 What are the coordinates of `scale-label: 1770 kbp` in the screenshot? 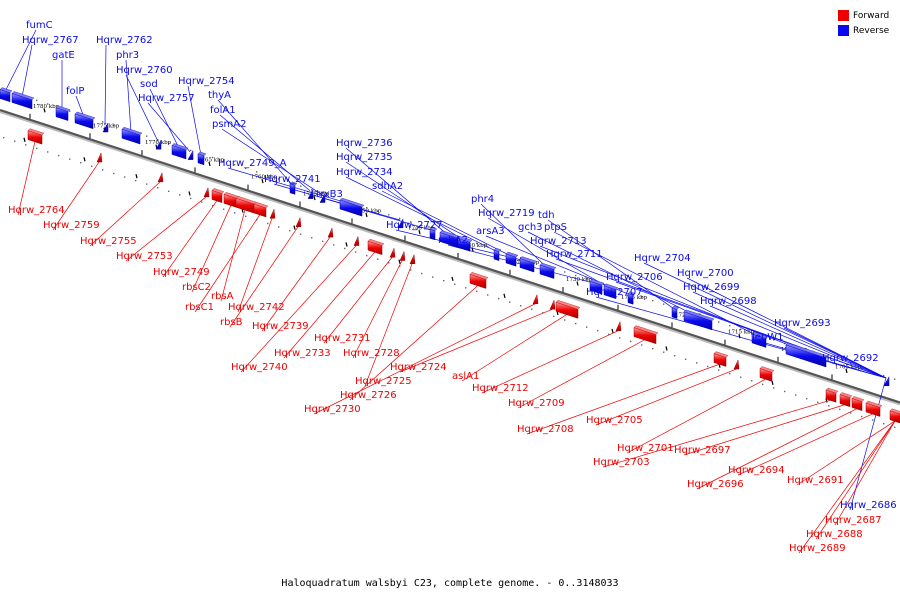 It's located at (158, 143).